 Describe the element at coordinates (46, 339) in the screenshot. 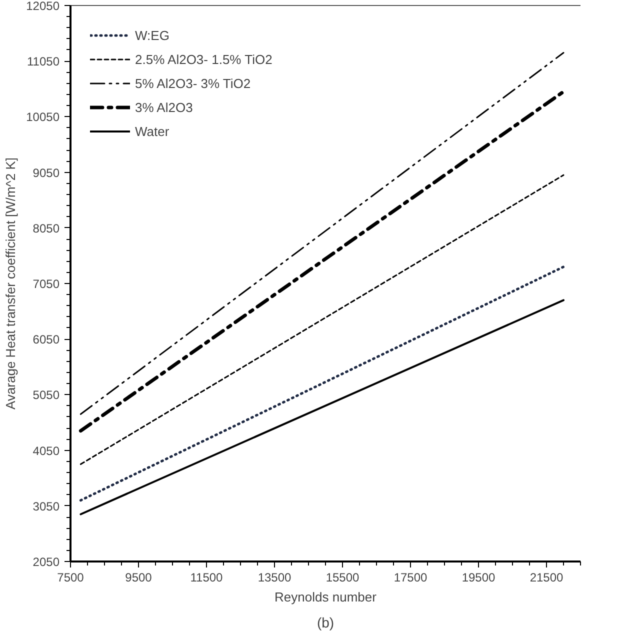

I see `y-tick-label: 6050` at that location.